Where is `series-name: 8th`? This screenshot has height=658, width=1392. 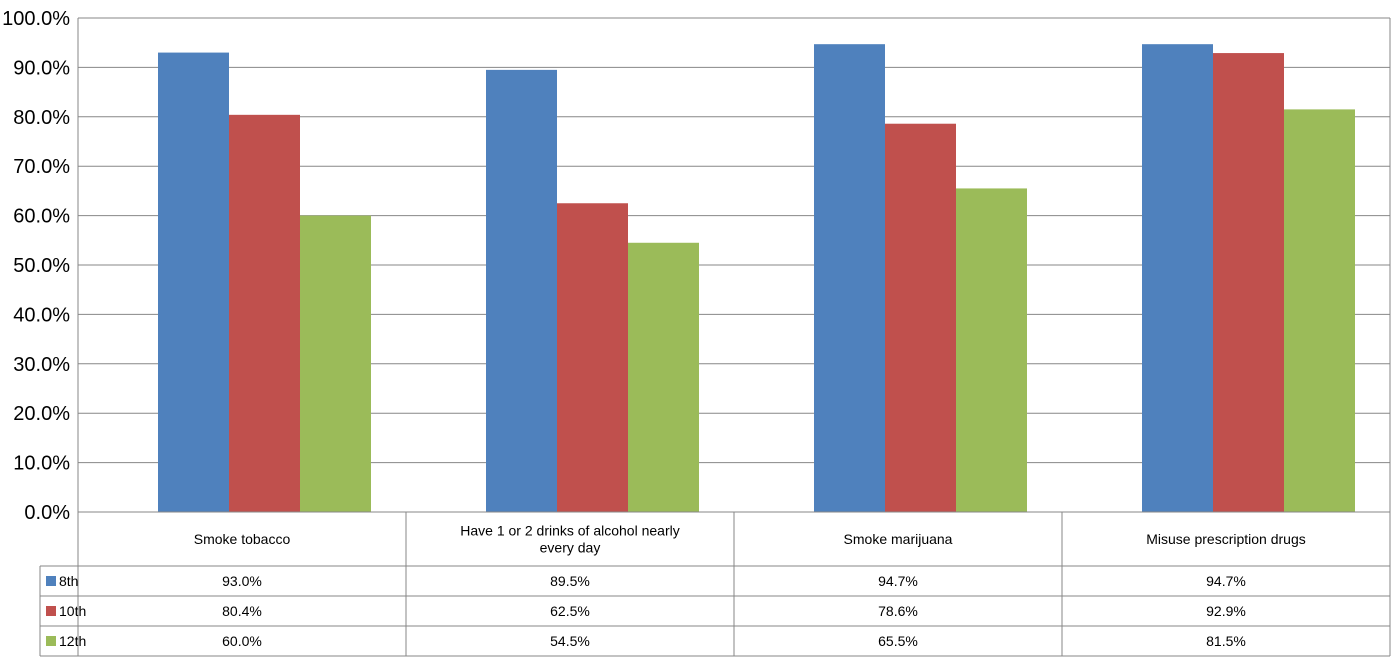 series-name: 8th is located at coordinates (68, 581).